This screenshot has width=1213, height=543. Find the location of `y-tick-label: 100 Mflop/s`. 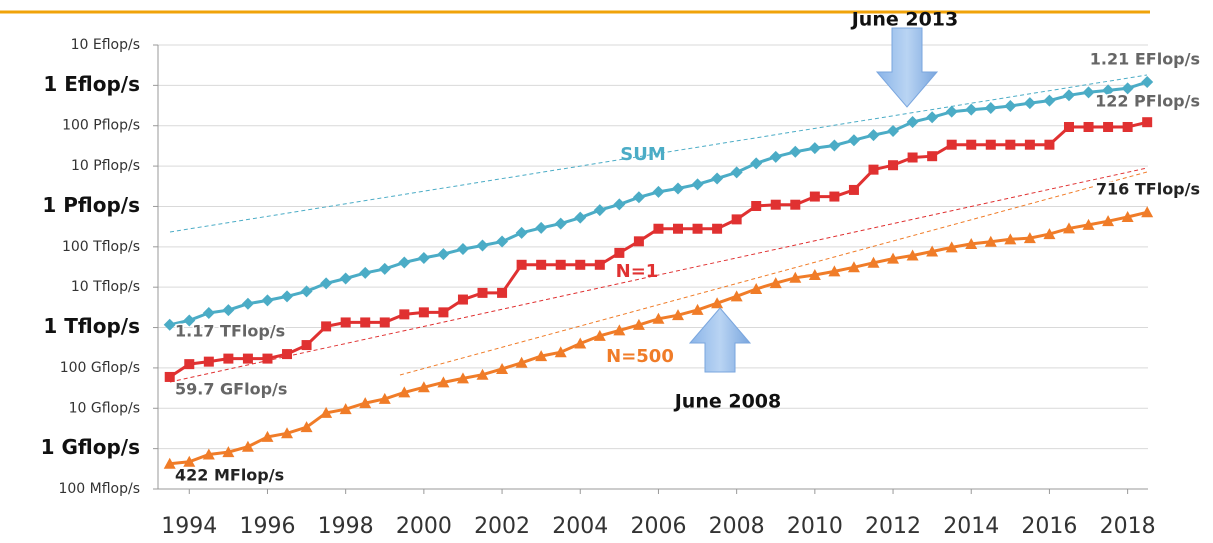

y-tick-label: 100 Mflop/s is located at coordinates (99, 489).